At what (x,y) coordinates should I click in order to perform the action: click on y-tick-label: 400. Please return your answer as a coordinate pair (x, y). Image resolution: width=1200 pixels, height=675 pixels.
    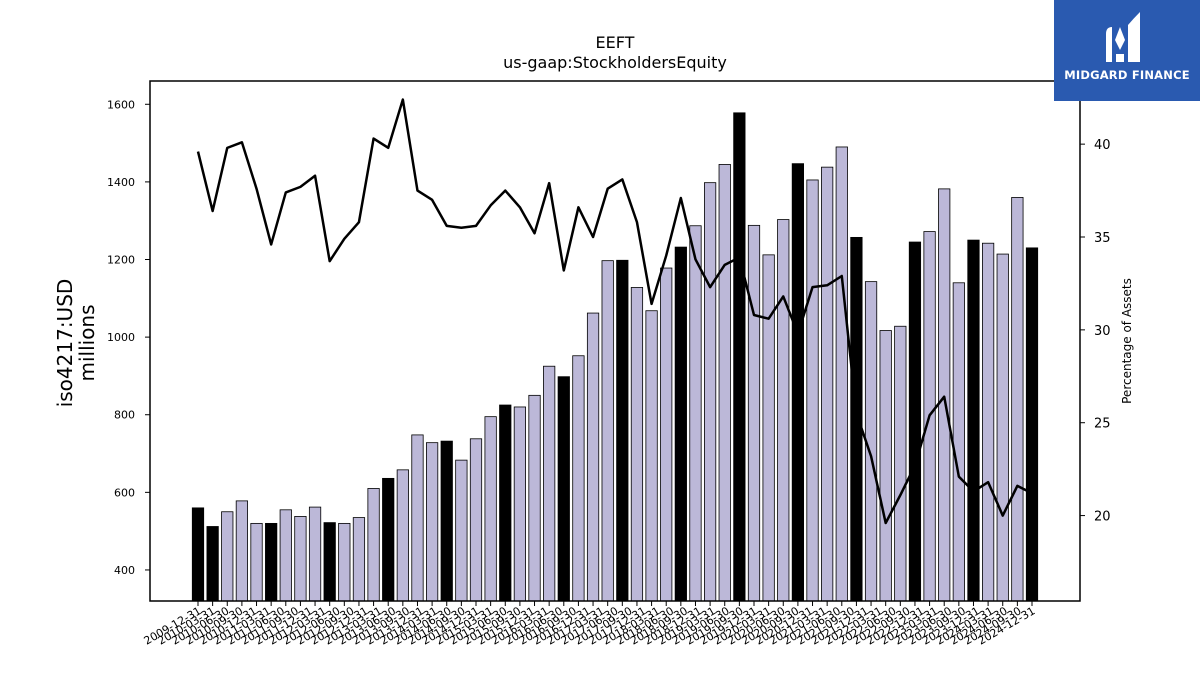
    Looking at the image, I should click on (124, 570).